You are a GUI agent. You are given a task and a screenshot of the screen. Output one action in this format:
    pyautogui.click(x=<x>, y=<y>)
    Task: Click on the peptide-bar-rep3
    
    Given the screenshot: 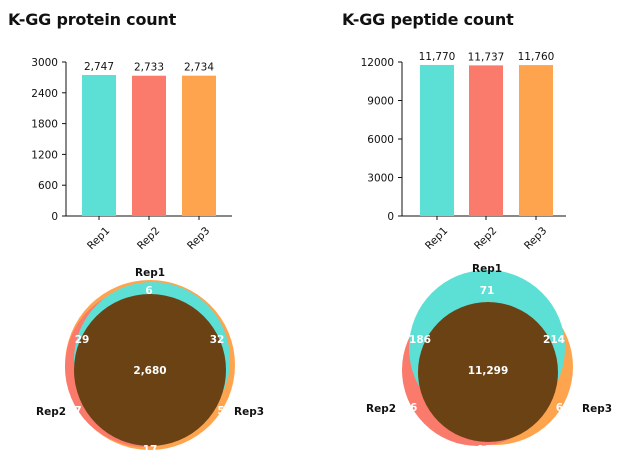 What is the action you would take?
    pyautogui.click(x=536, y=140)
    